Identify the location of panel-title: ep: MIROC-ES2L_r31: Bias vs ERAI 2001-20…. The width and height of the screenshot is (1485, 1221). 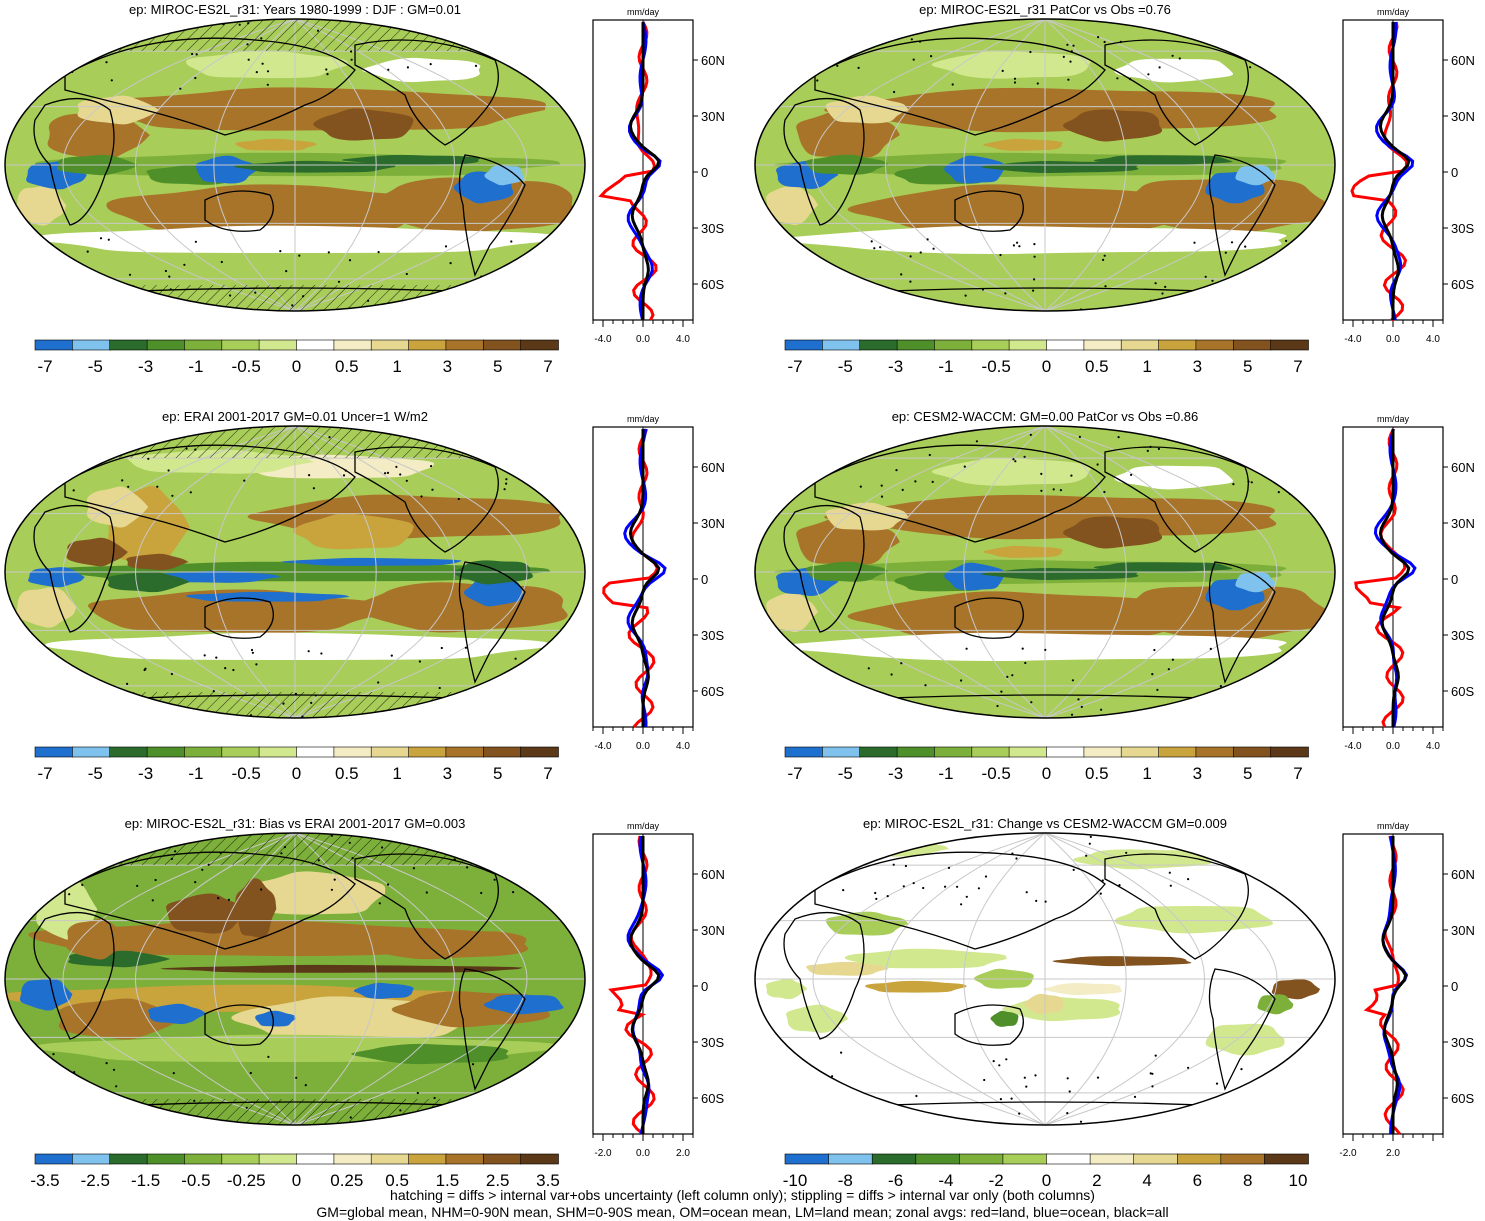
(295, 823).